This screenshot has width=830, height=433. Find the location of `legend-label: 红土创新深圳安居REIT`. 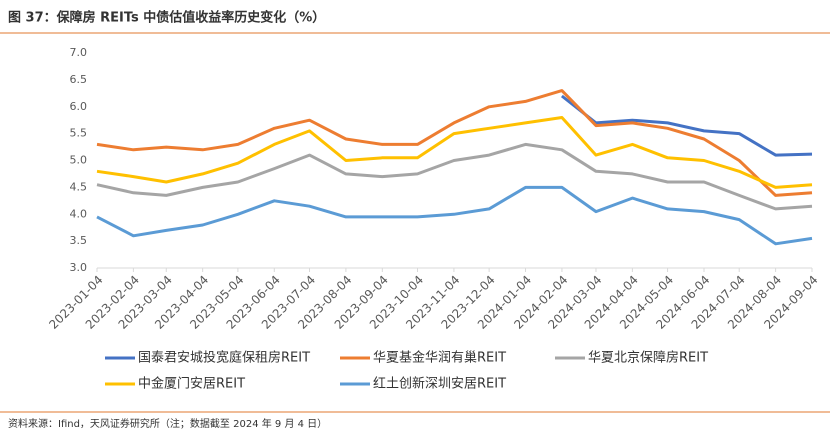

legend-label: 红土创新深圳安居REIT is located at coordinates (439, 384).